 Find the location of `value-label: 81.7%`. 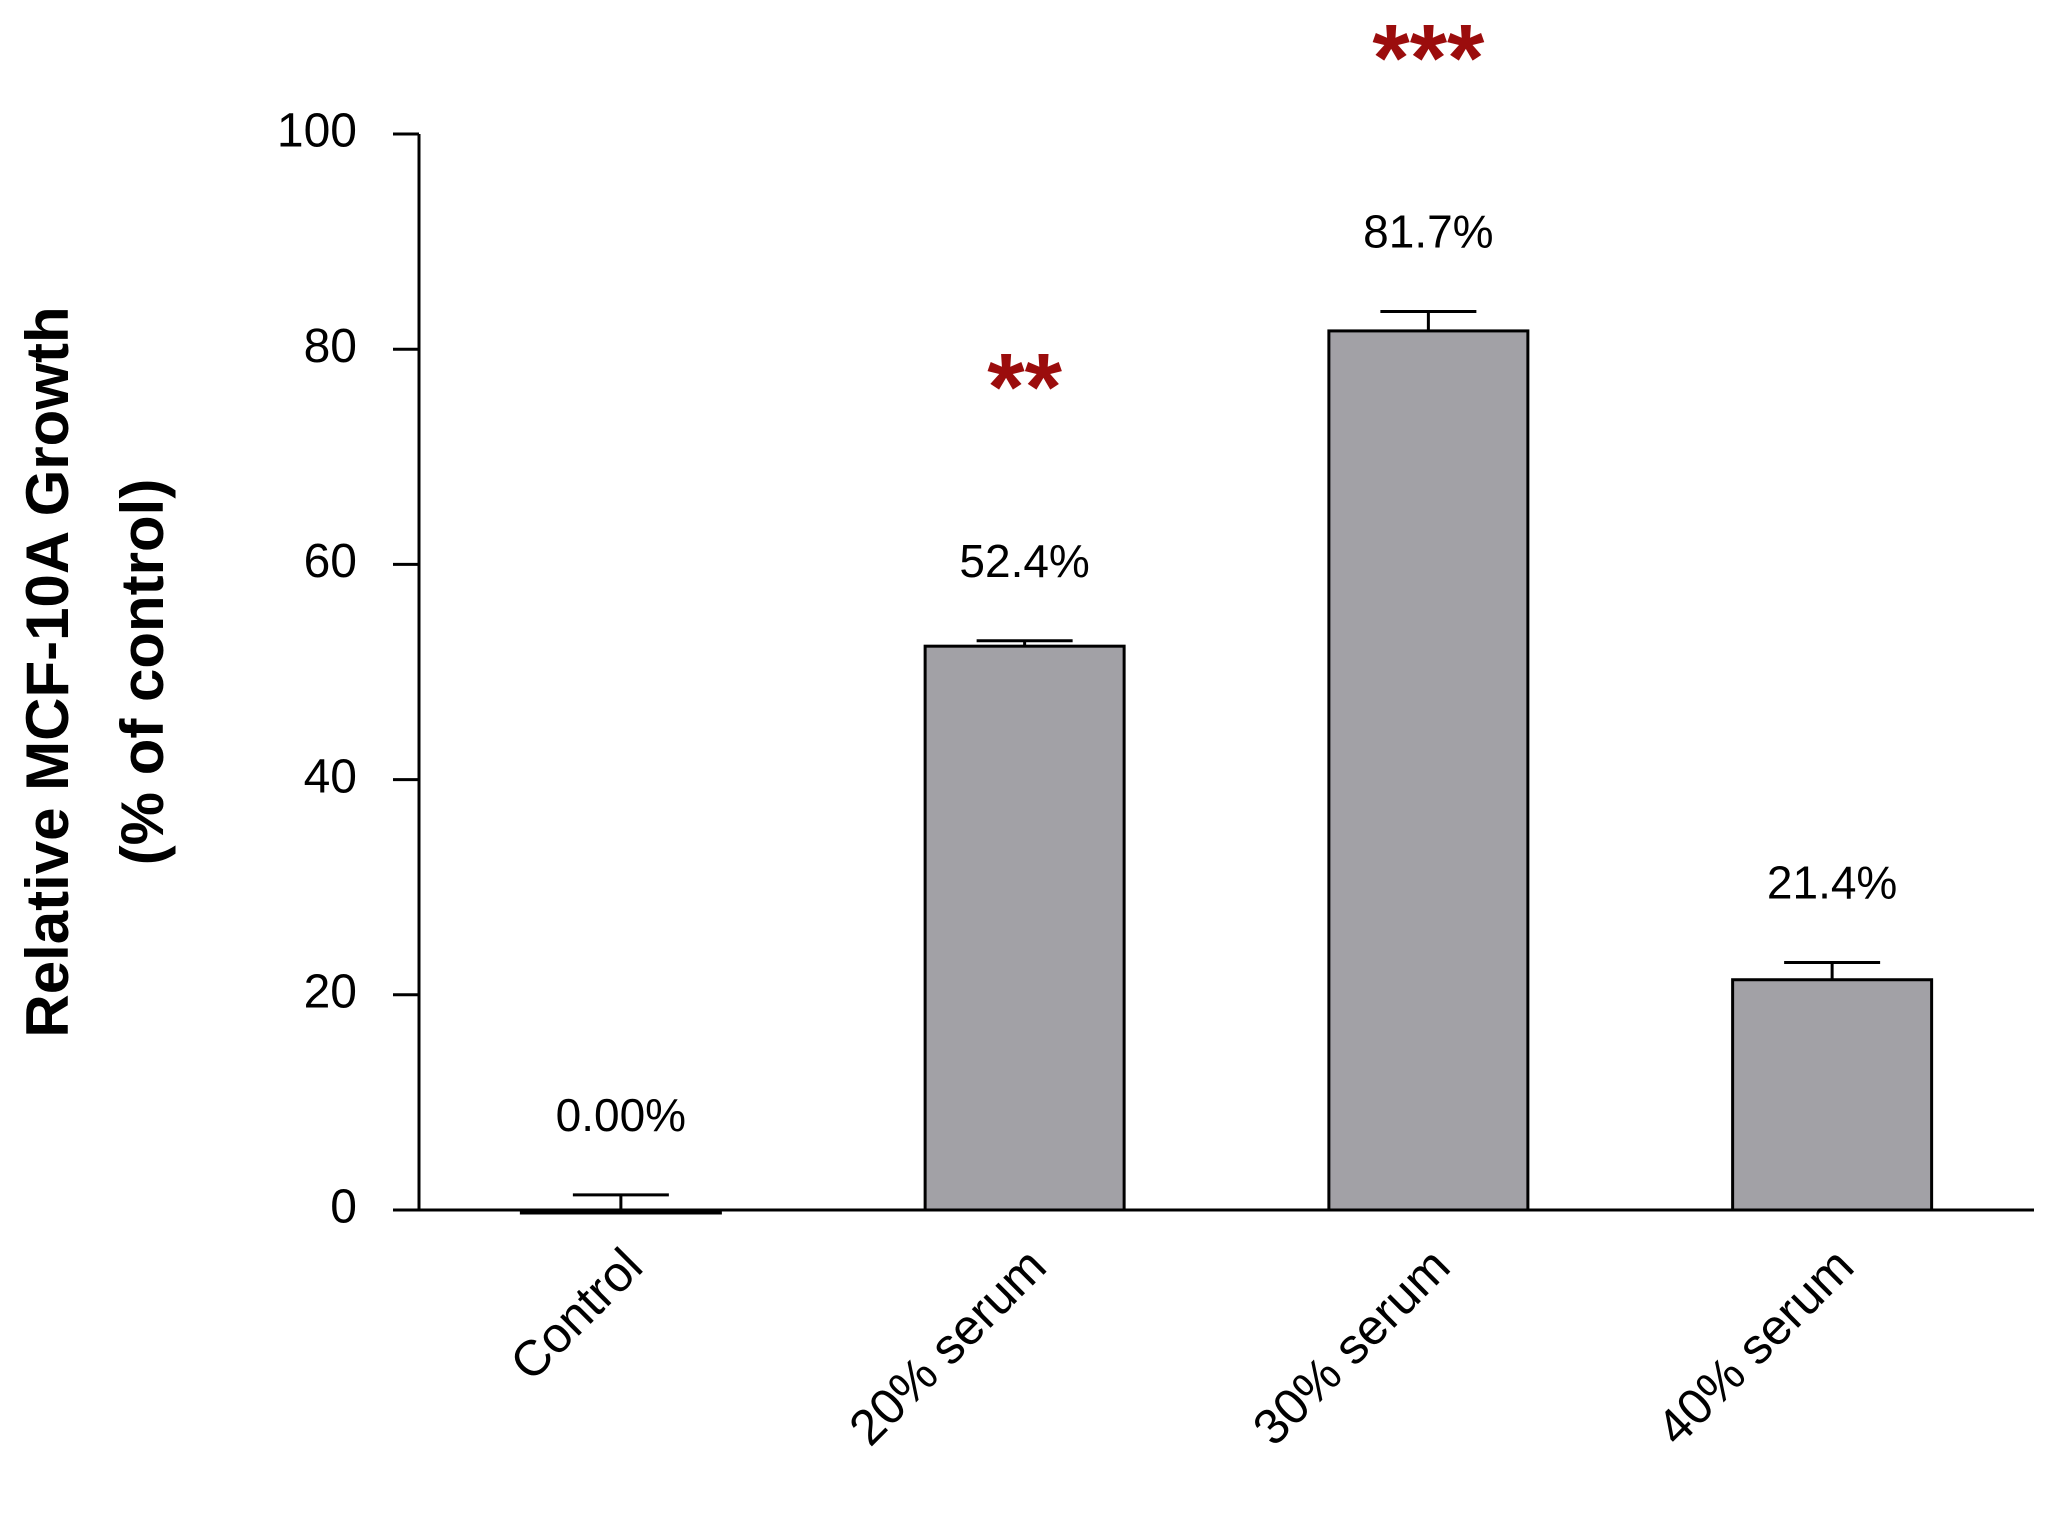

value-label: 81.7% is located at coordinates (1428, 232).